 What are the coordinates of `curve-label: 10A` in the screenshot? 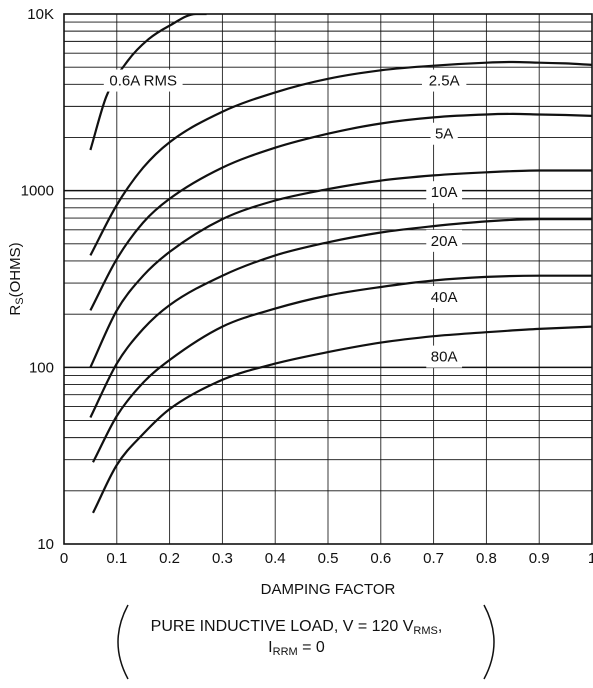 It's located at (444, 192).